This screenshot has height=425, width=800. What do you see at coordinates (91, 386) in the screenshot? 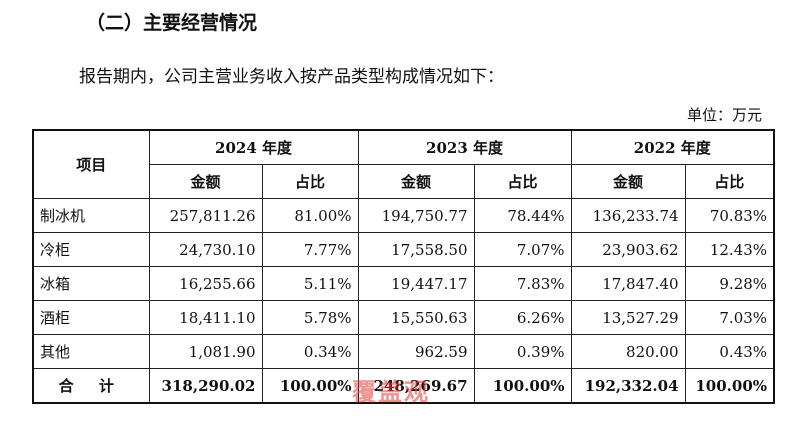
I see `total-label: 合 计` at bounding box center [91, 386].